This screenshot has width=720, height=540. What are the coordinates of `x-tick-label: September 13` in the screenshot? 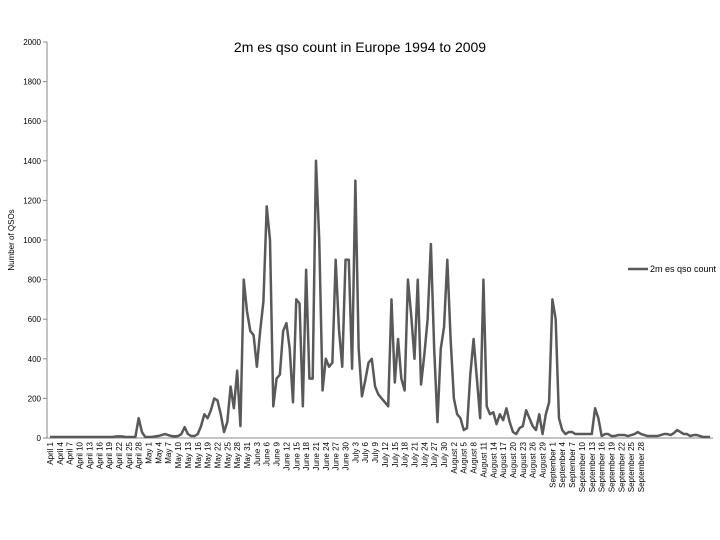 It's located at (592, 466).